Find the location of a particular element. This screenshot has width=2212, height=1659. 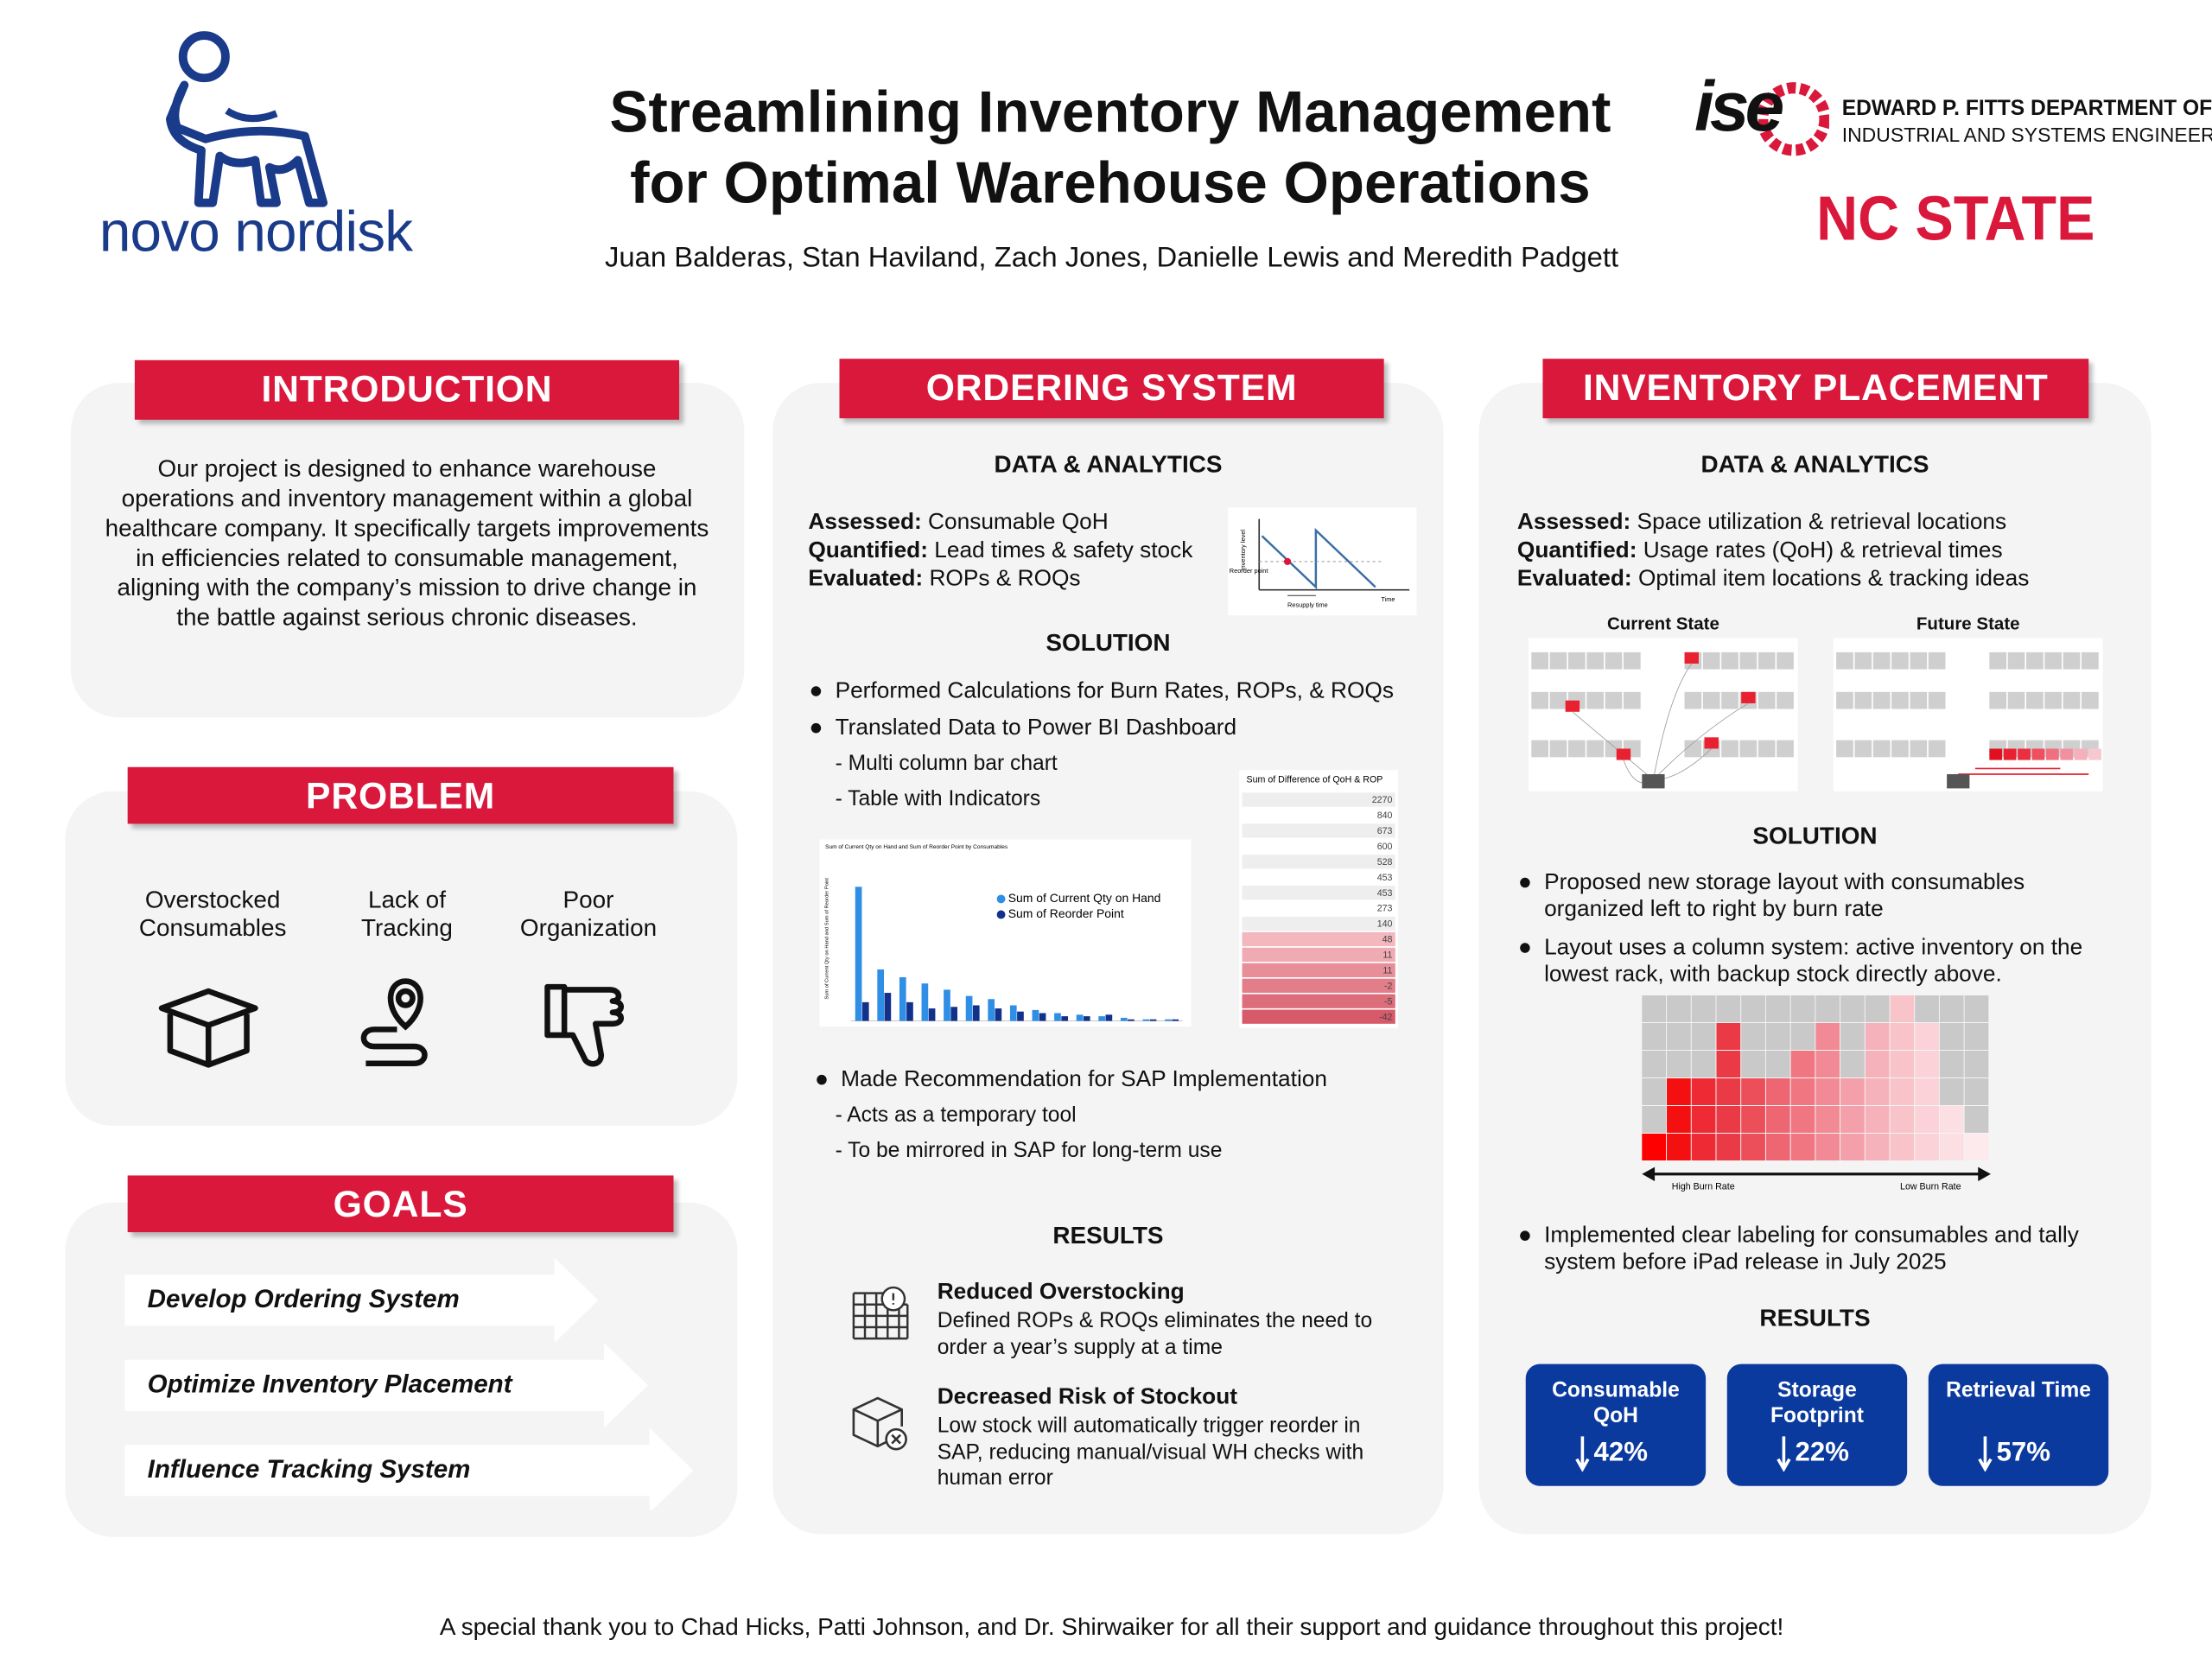

text: Usage rates (QoH) & retrieval times is located at coordinates (1820, 550).